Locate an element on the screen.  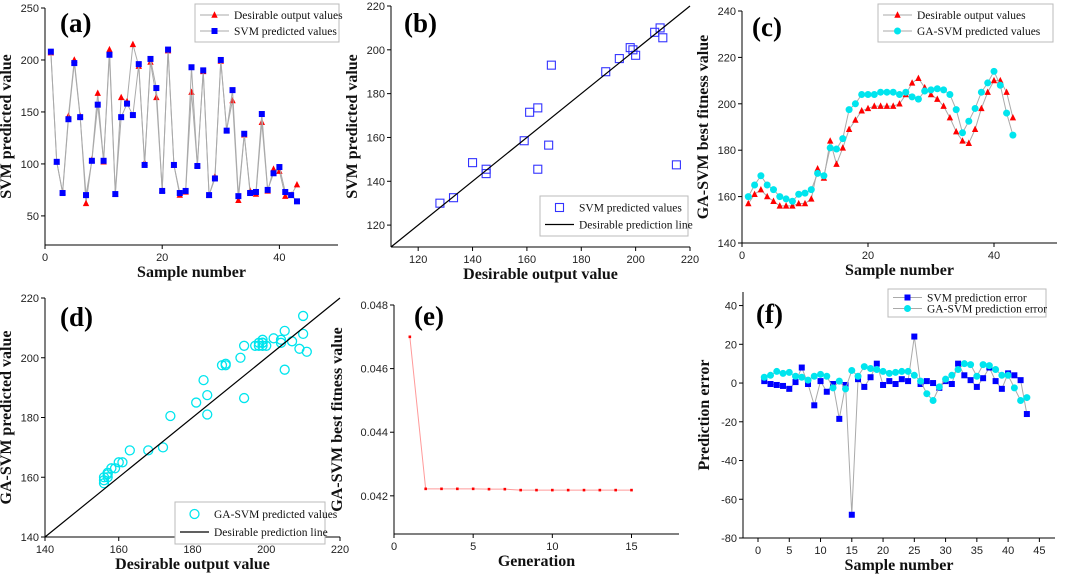
y-tick-label: -40 is located at coordinates (729, 462).